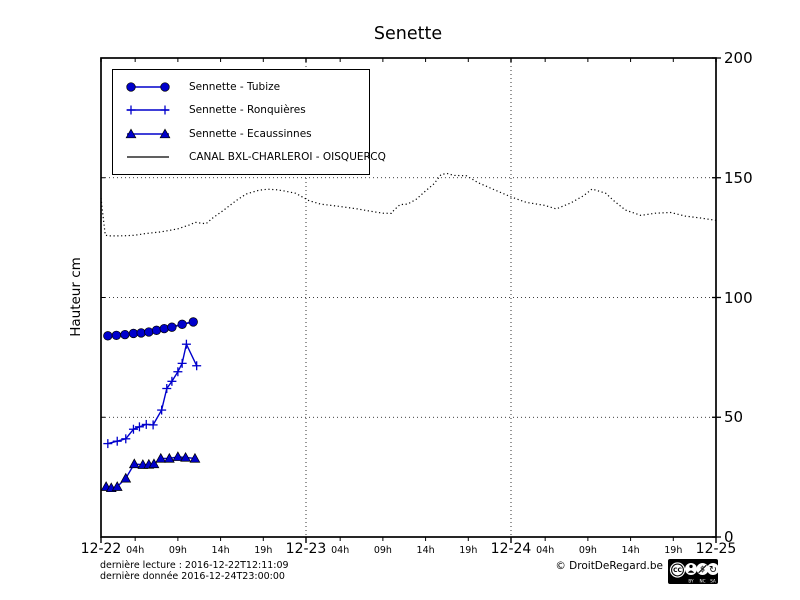 The height and width of the screenshot is (600, 800). Describe the element at coordinates (287, 157) in the screenshot. I see `legend-label: CANAL BXL-CHARLEROI - OISQUERCQ` at that location.